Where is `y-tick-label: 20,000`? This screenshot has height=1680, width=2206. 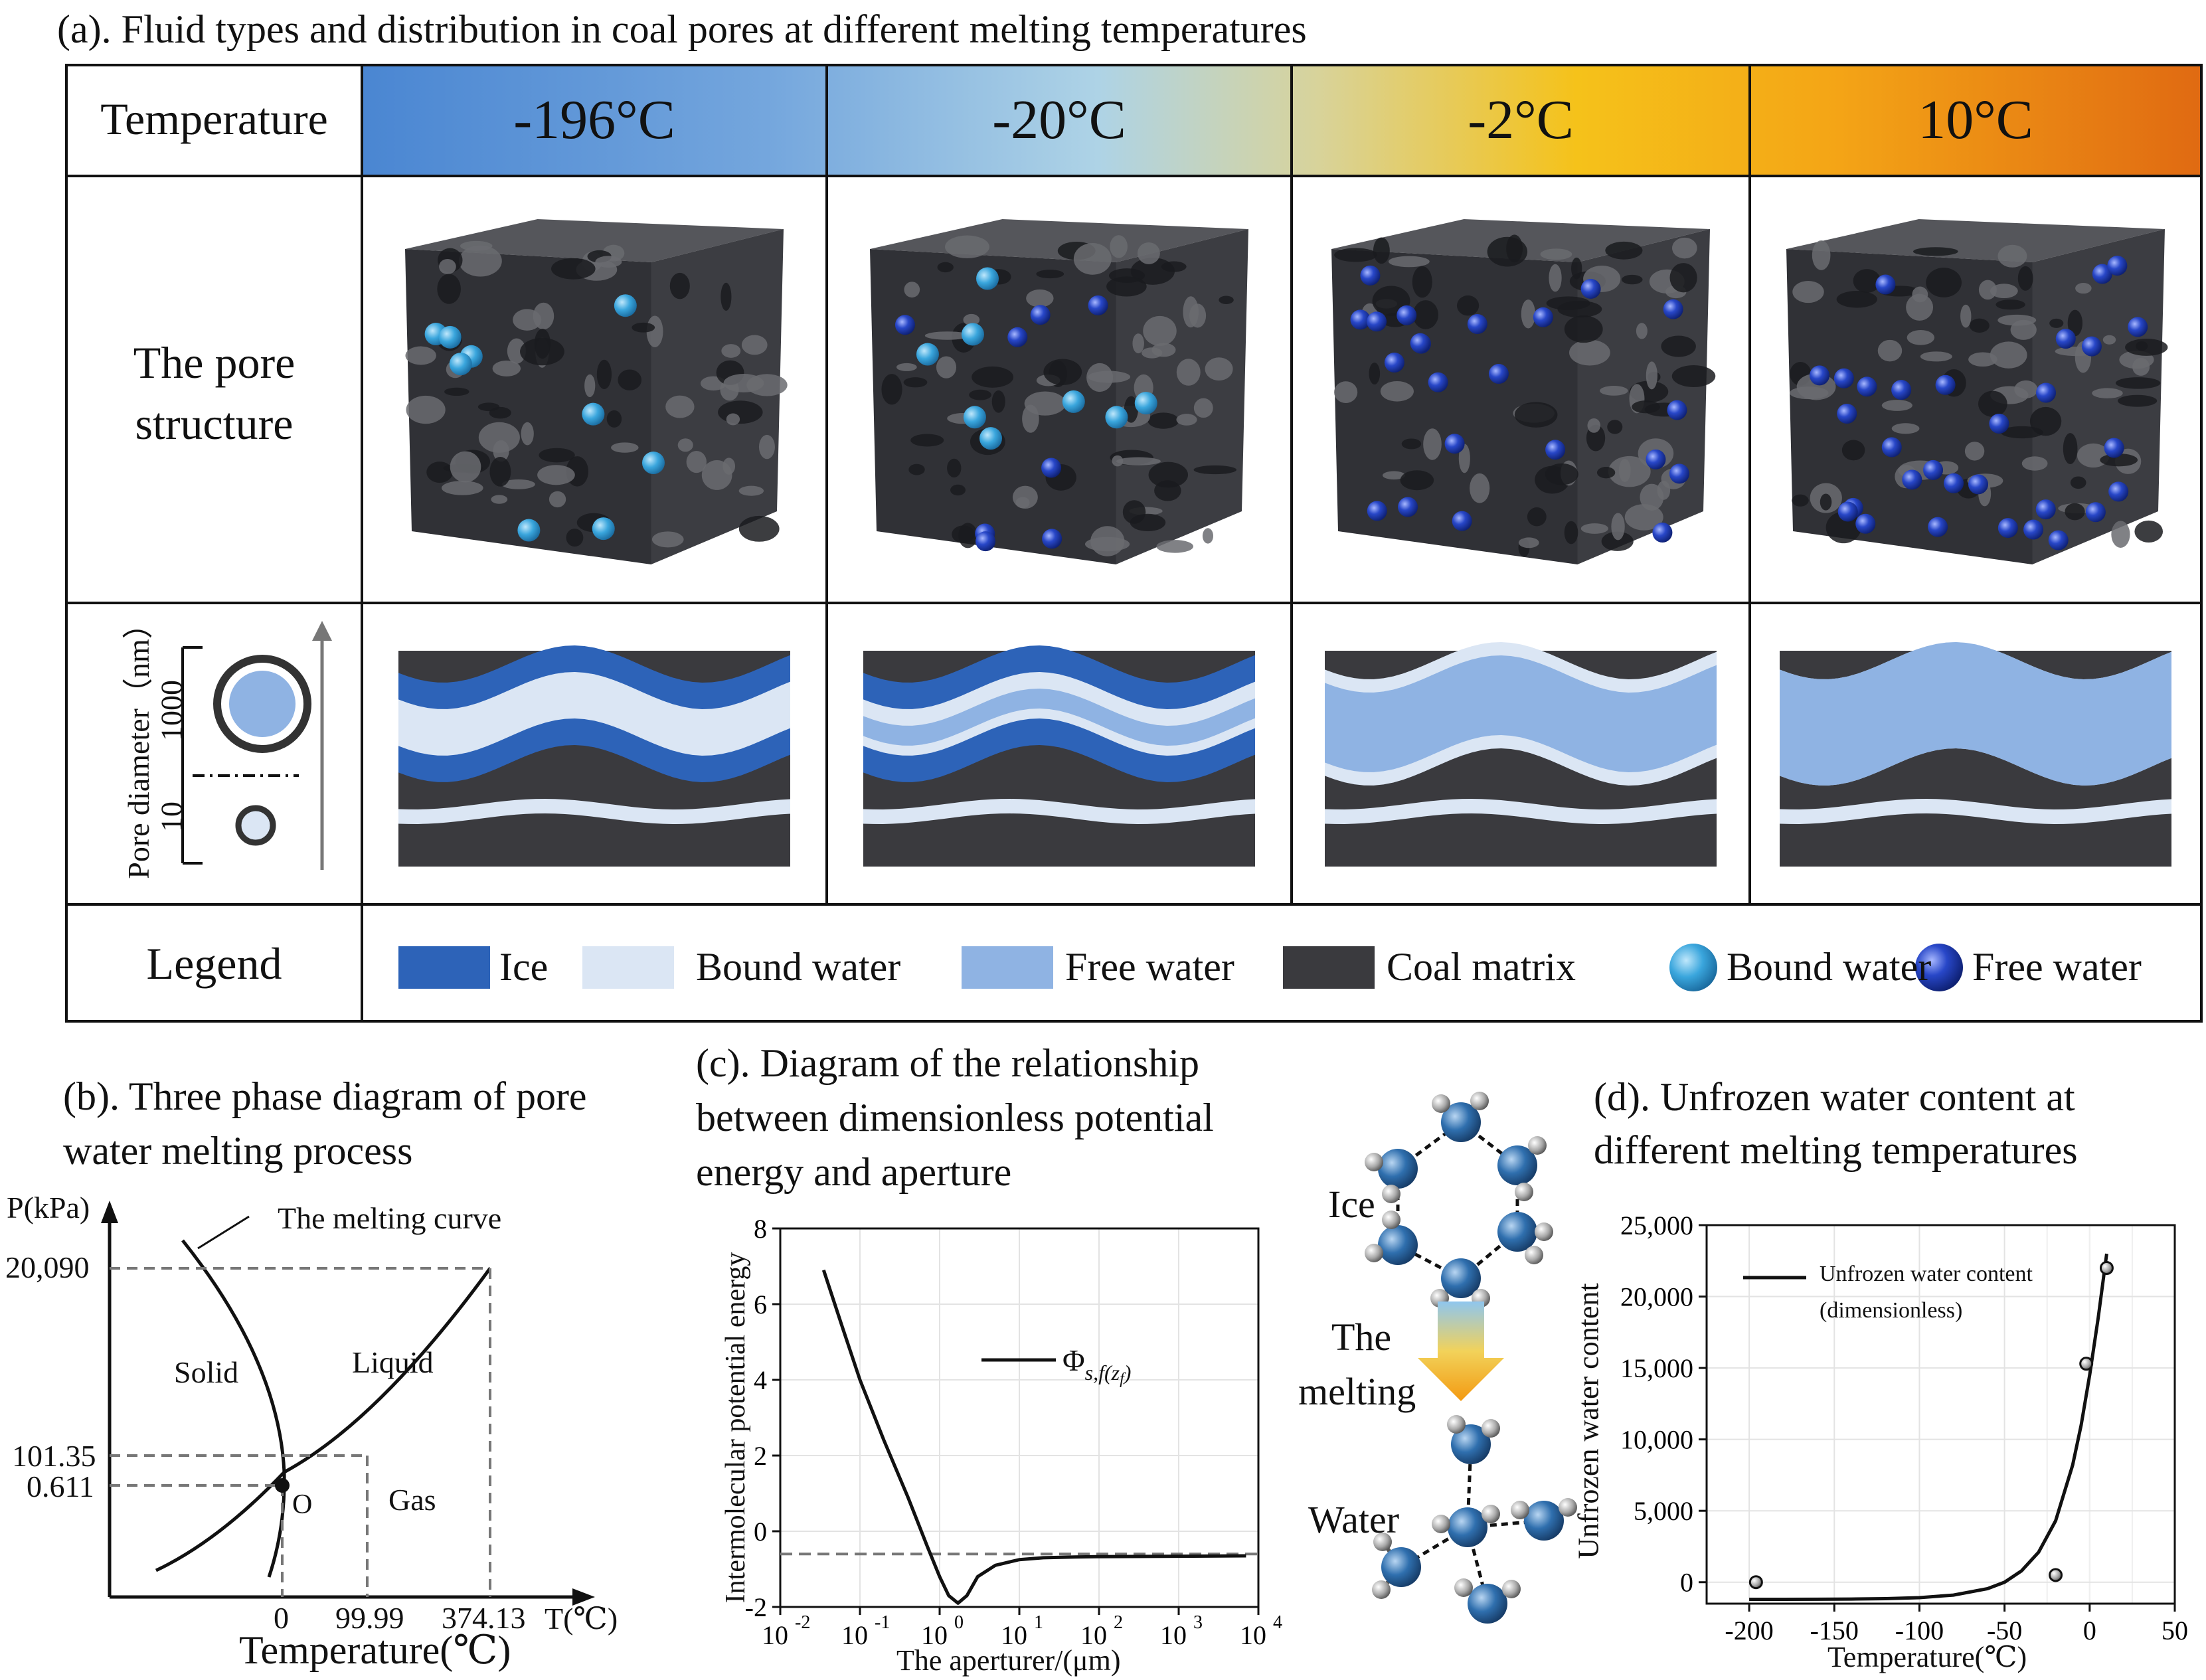 y-tick-label: 20,000 is located at coordinates (1656, 1297).